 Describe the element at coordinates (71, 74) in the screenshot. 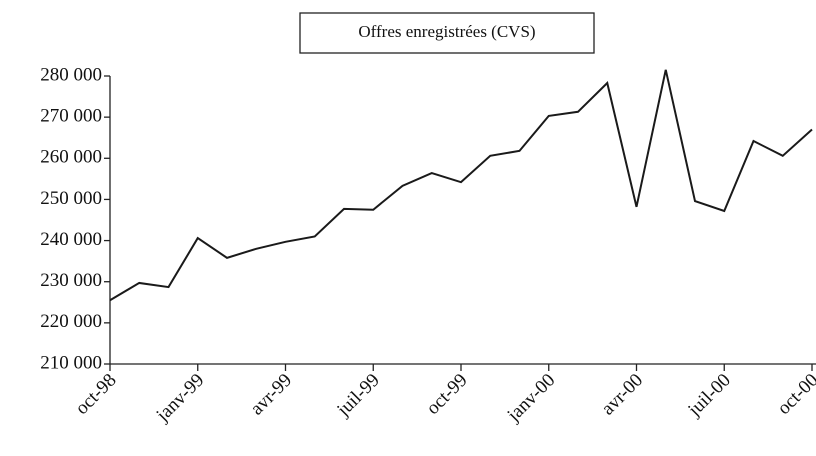

I see `y-tick-label: 280 000` at that location.